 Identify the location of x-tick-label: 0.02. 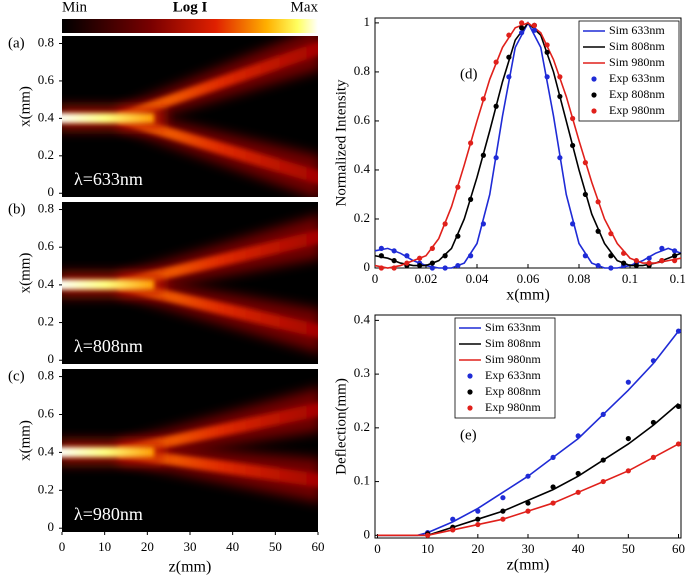
(426, 278).